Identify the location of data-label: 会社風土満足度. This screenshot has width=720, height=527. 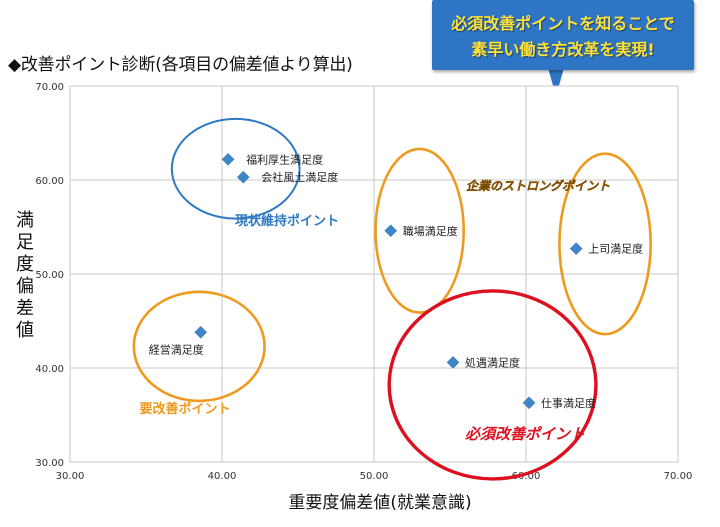
(299, 177).